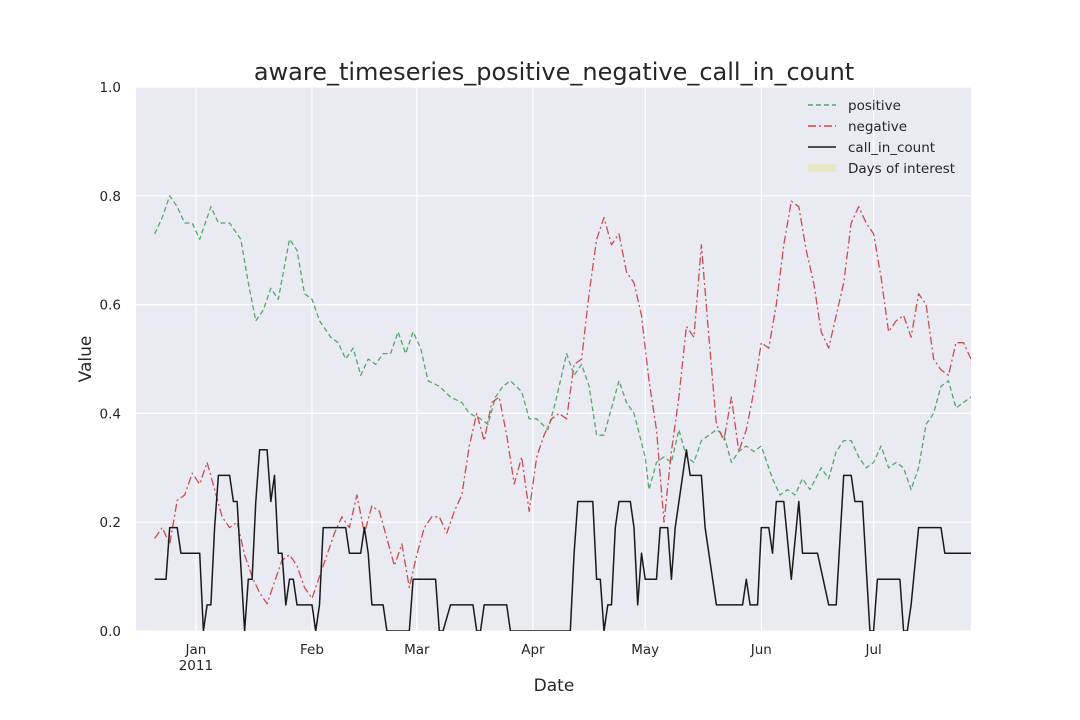  What do you see at coordinates (533, 650) in the screenshot?
I see `x-tick-label: Apr` at bounding box center [533, 650].